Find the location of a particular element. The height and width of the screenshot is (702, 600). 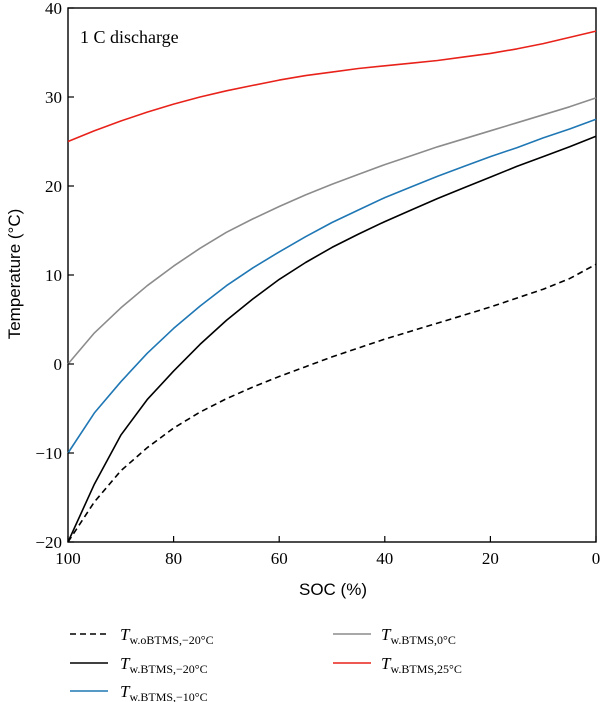

legend-label-sub: w.BTMS,0°C is located at coordinates (422, 640).